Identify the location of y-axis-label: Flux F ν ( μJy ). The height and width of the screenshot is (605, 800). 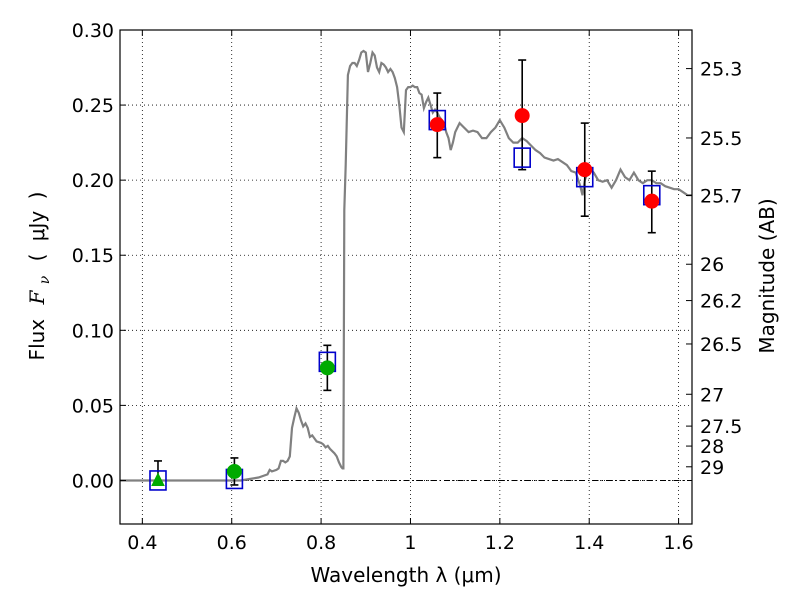
(39, 276).